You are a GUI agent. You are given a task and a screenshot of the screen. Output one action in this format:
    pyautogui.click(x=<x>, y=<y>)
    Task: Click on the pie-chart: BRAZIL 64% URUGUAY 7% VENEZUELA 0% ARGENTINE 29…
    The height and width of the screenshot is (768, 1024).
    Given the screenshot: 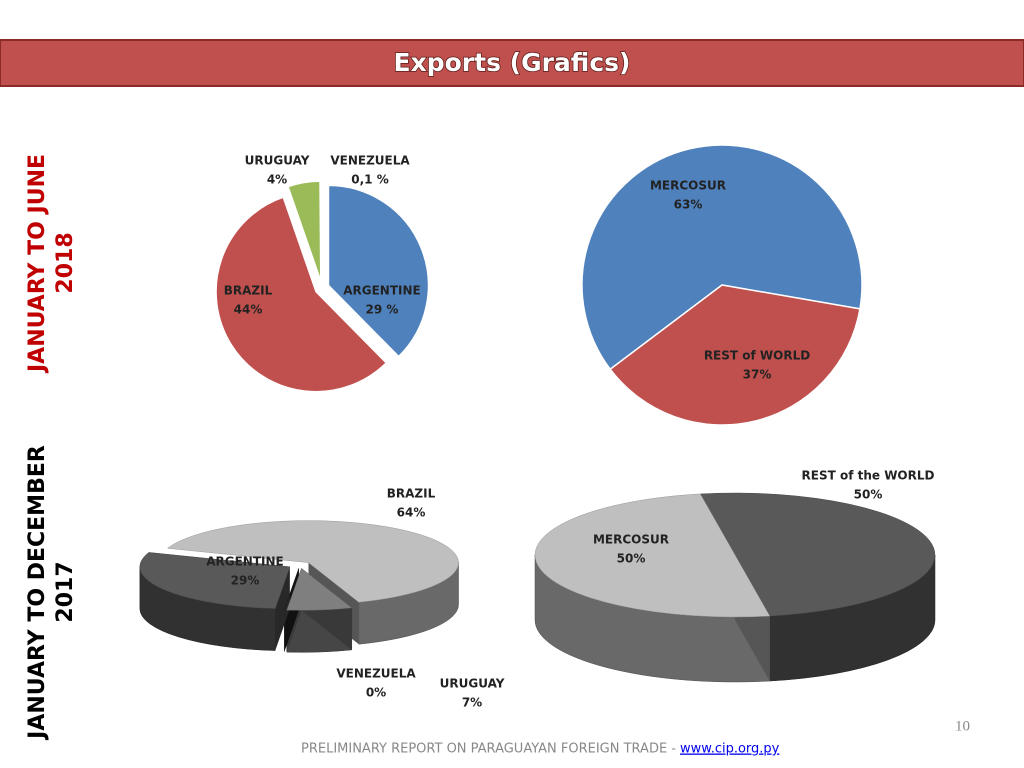 What is the action you would take?
    pyautogui.click(x=322, y=598)
    